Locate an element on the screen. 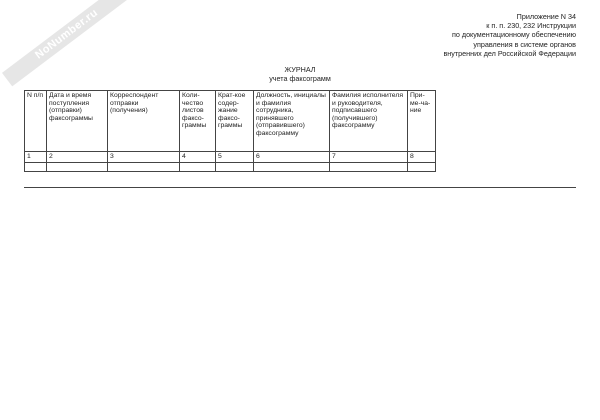 Image resolution: width=600 pixels, height=420 pixels. appendix-line: внутренних дел Российской Федерации is located at coordinates (509, 53).